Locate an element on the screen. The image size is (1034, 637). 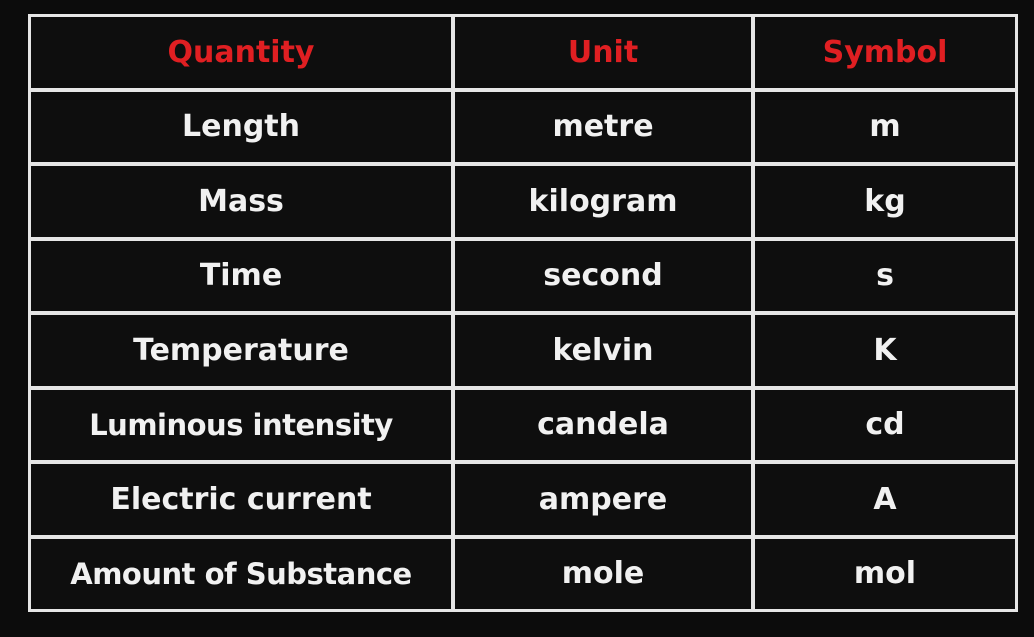
cell-quantity-time: Time is located at coordinates (241, 275).